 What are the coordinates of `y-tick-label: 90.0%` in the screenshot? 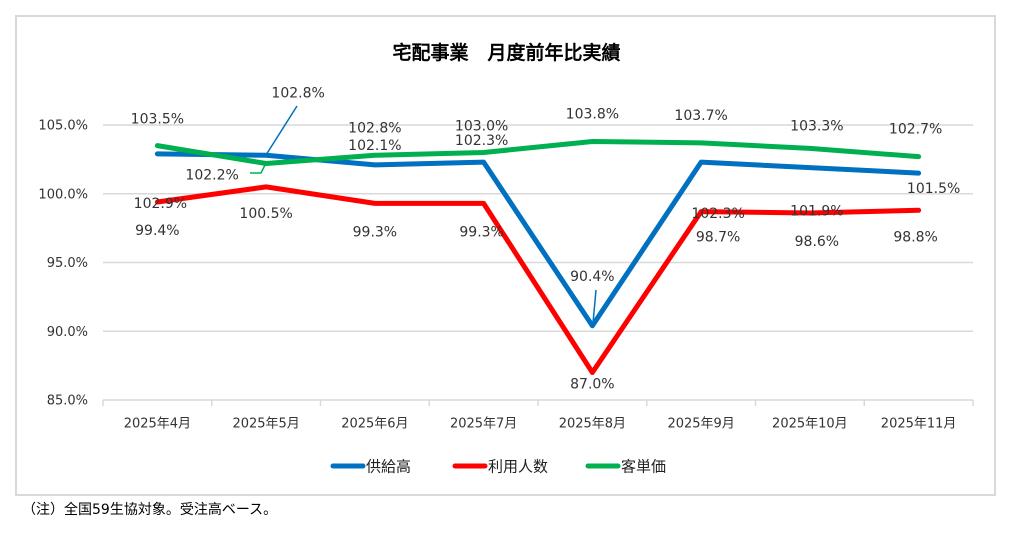 It's located at (67, 332).